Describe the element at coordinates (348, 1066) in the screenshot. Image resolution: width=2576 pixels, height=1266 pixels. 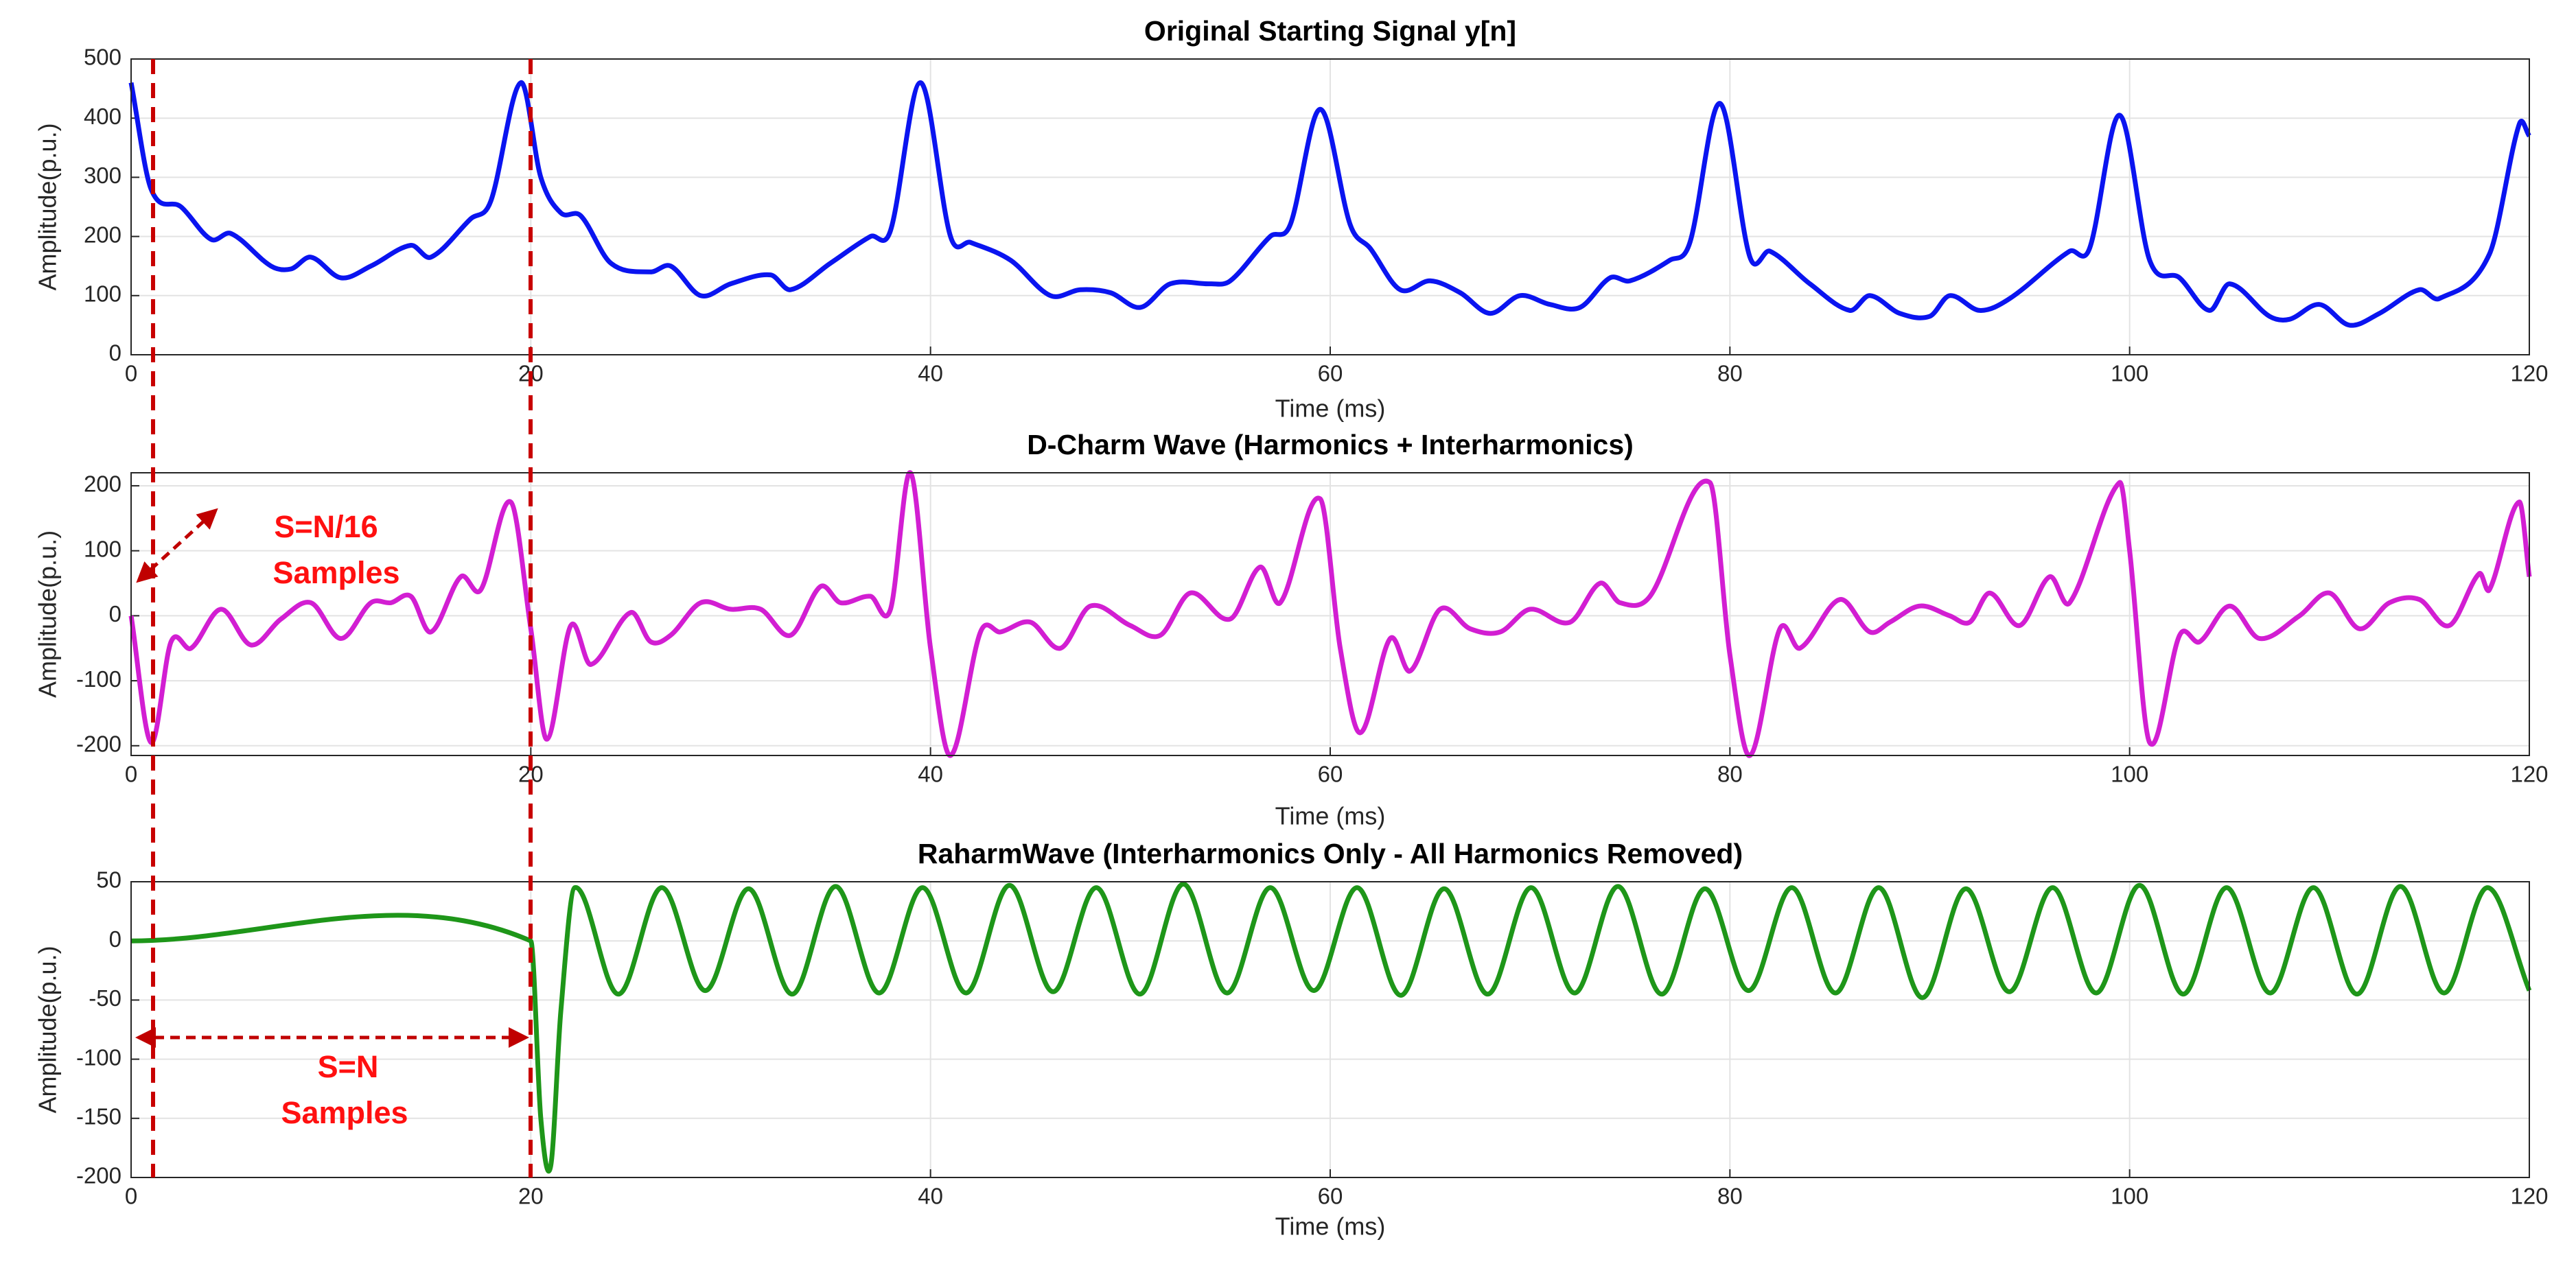
I see `annotation: S=N` at that location.